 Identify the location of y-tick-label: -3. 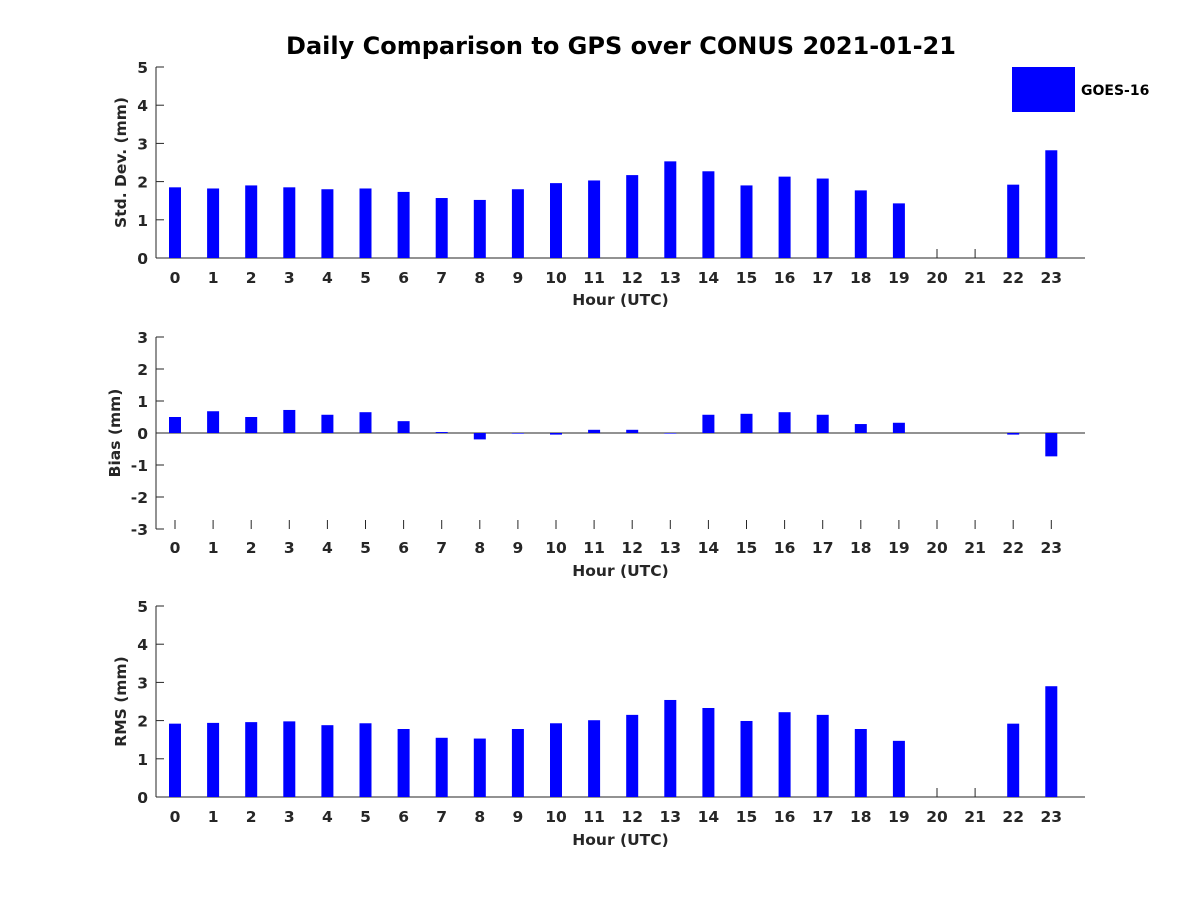
(139, 530).